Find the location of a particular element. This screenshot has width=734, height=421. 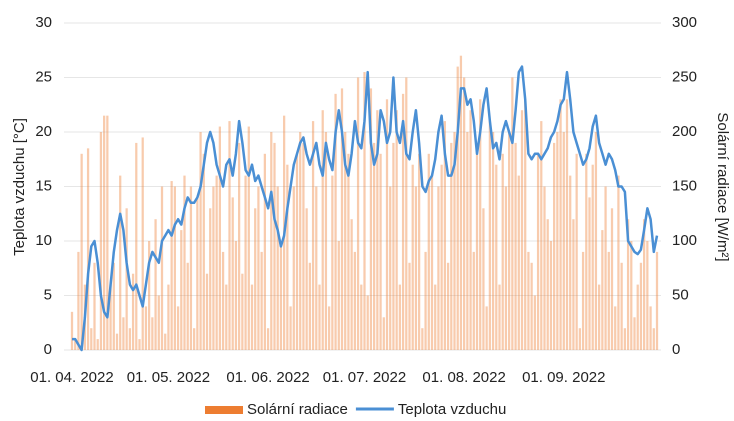

y2-tick-label: 100 is located at coordinates (684, 240).